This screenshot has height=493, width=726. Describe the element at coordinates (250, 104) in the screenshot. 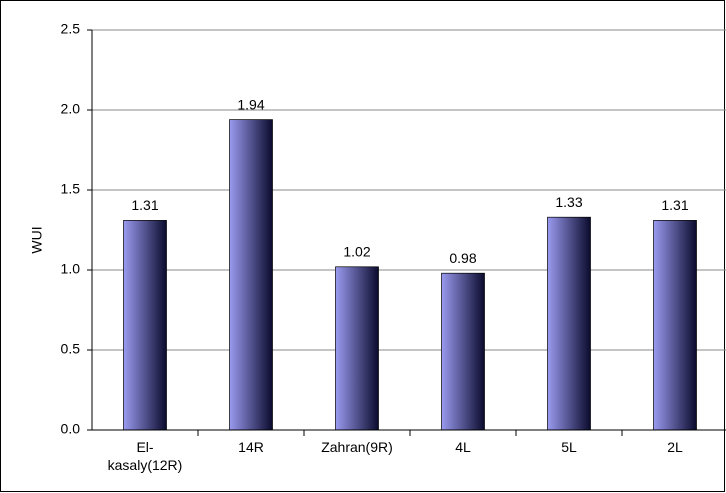

I see `data-label: 1.94` at that location.